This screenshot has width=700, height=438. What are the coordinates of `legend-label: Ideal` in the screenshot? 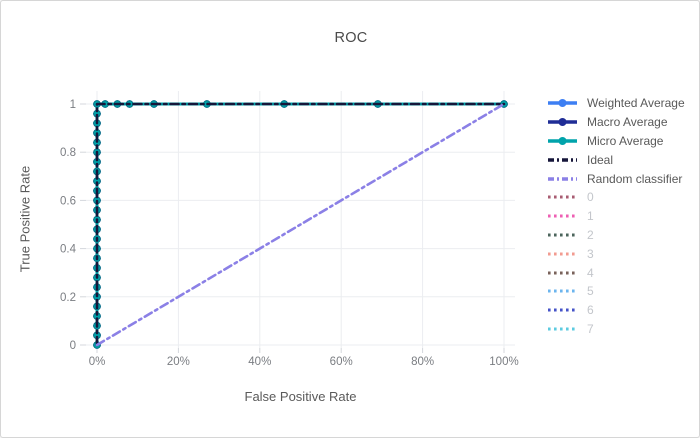 It's located at (600, 159).